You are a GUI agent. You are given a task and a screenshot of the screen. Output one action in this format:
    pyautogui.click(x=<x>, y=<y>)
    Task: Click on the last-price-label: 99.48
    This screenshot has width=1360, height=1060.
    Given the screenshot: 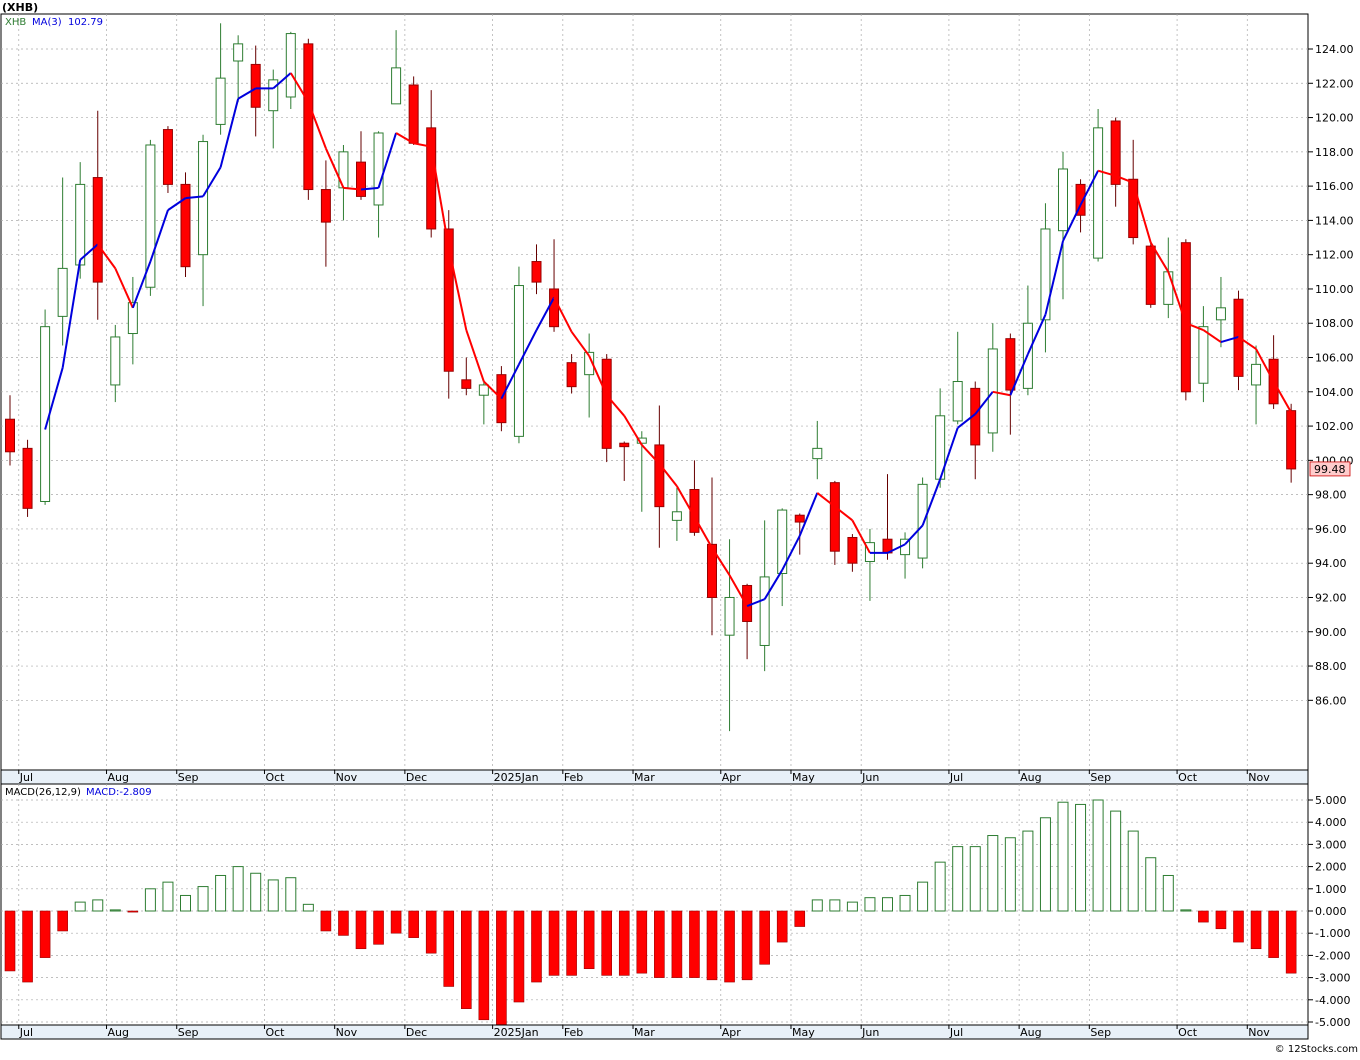 What is the action you would take?
    pyautogui.click(x=1330, y=469)
    